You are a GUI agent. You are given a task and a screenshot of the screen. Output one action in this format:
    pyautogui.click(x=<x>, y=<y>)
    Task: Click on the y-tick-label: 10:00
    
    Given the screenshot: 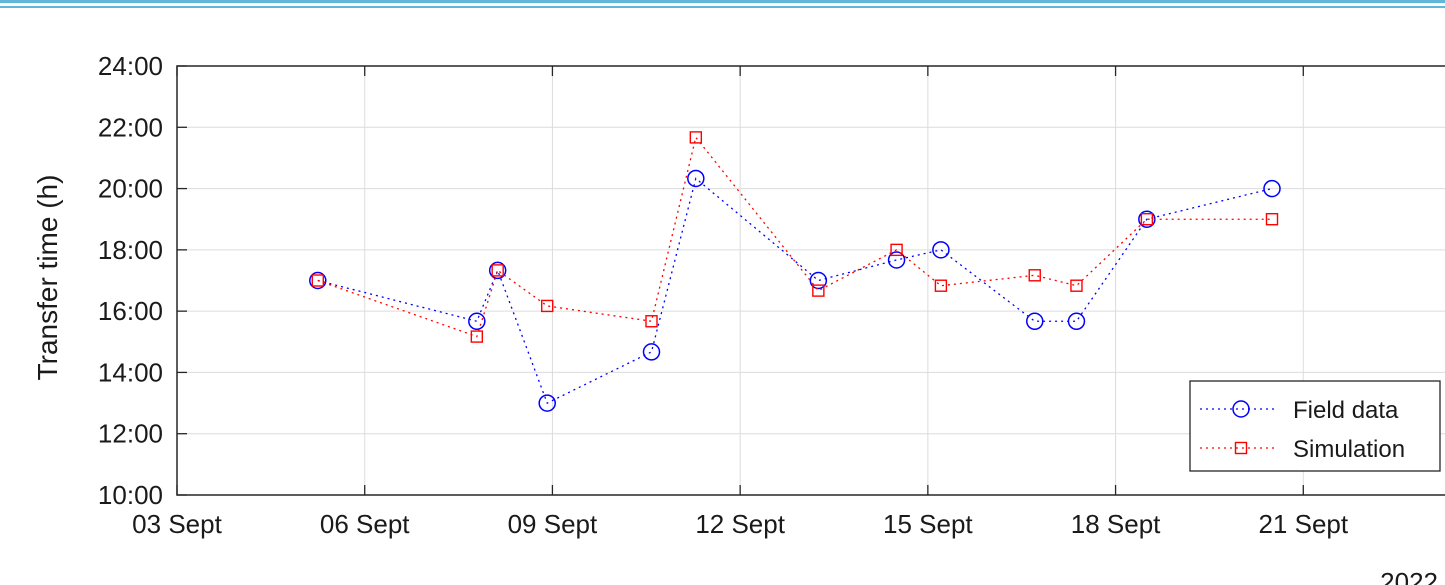 What is the action you would take?
    pyautogui.click(x=130, y=495)
    